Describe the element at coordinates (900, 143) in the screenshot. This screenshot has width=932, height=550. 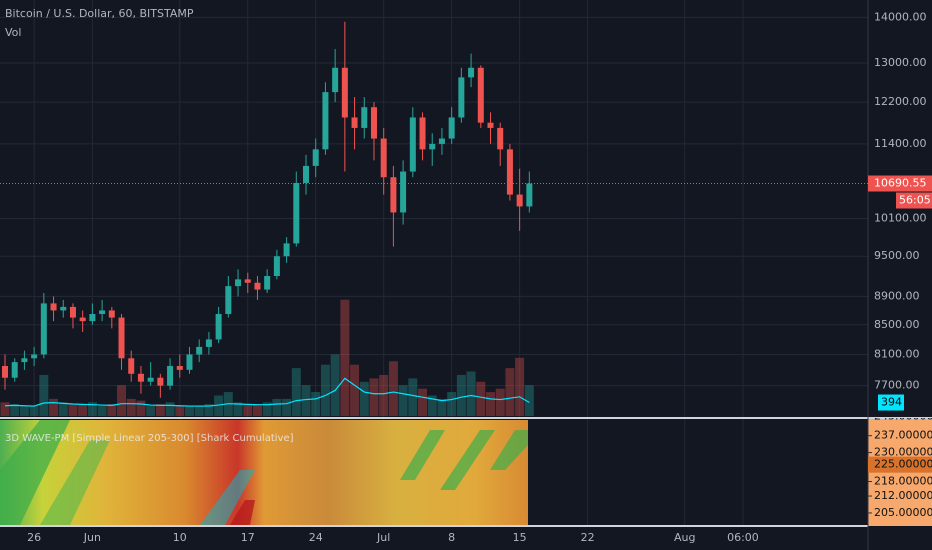
I see `y-tick-label: 11400.00` at that location.